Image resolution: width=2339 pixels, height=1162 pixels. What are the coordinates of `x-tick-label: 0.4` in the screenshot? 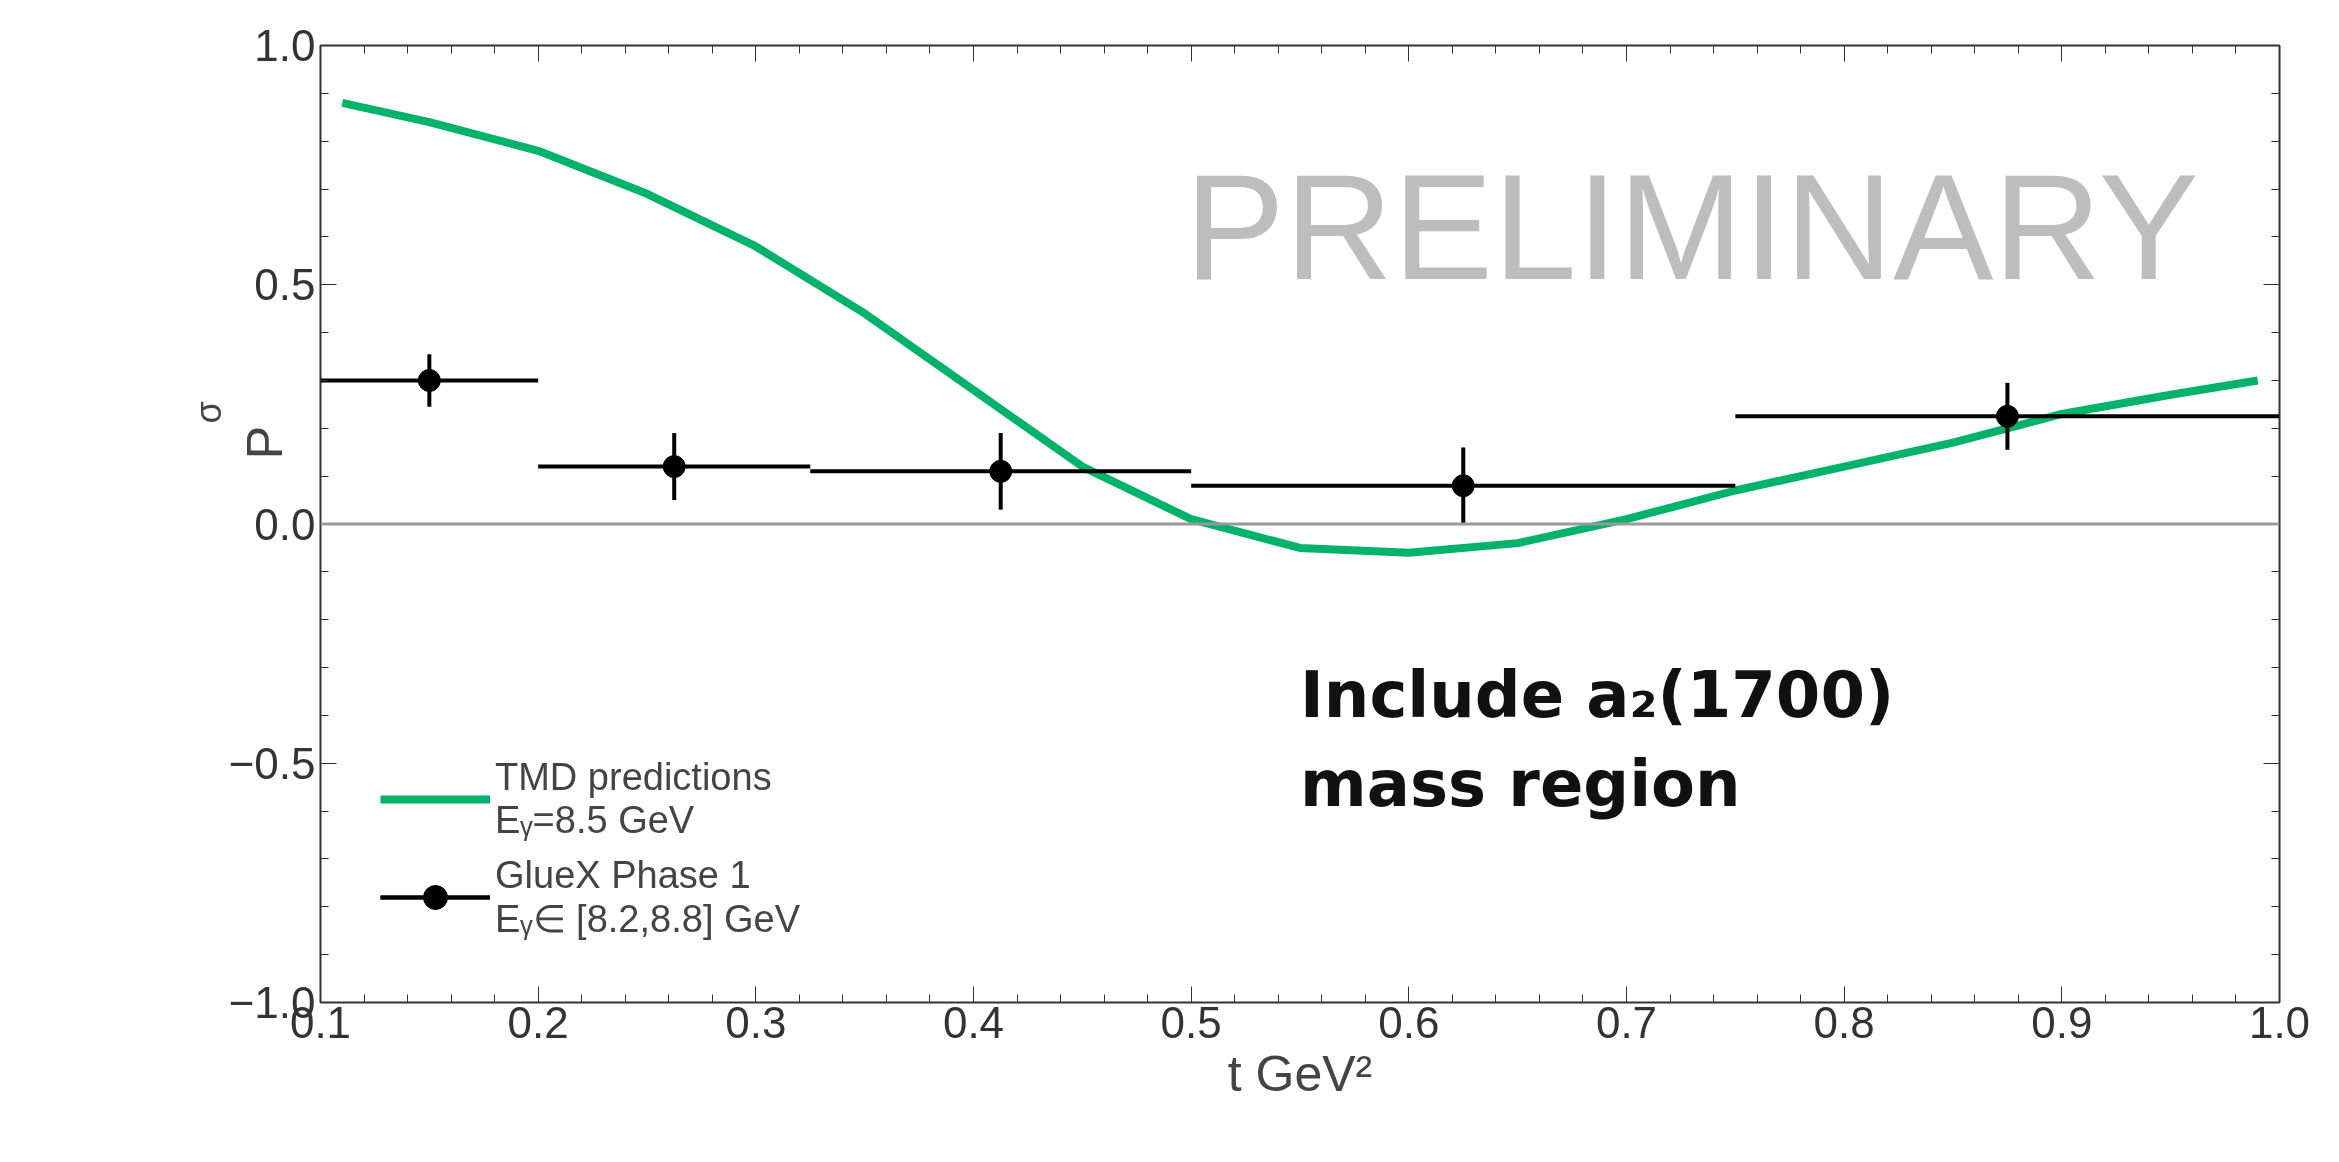 It's located at (973, 1022).